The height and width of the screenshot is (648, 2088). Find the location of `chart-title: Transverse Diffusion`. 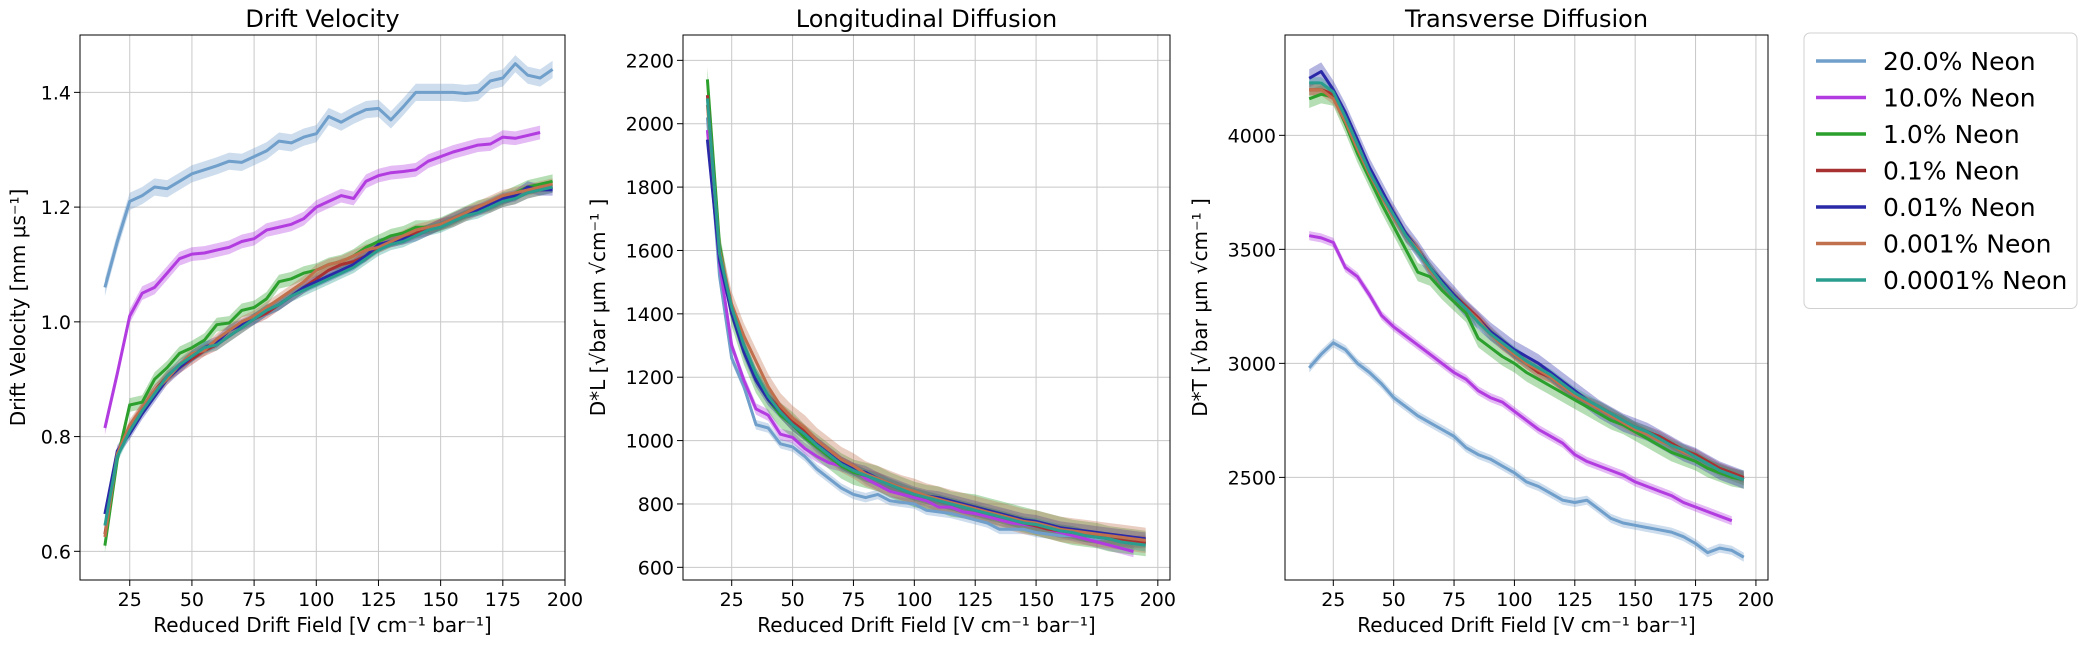

chart-title: Transverse Diffusion is located at coordinates (1526, 19).